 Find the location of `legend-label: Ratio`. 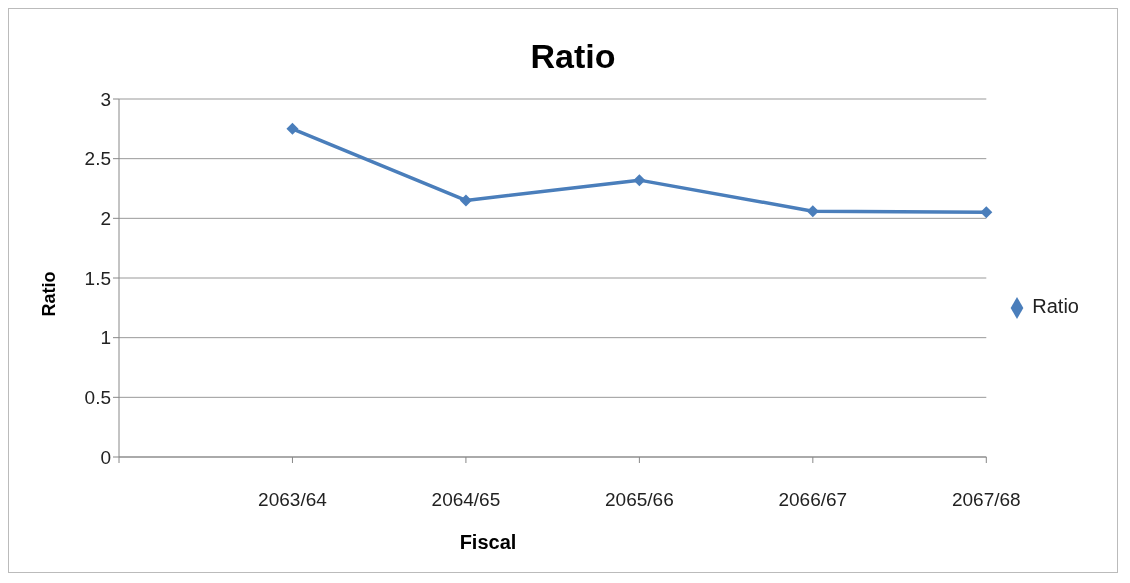

legend-label: Ratio is located at coordinates (1055, 305).